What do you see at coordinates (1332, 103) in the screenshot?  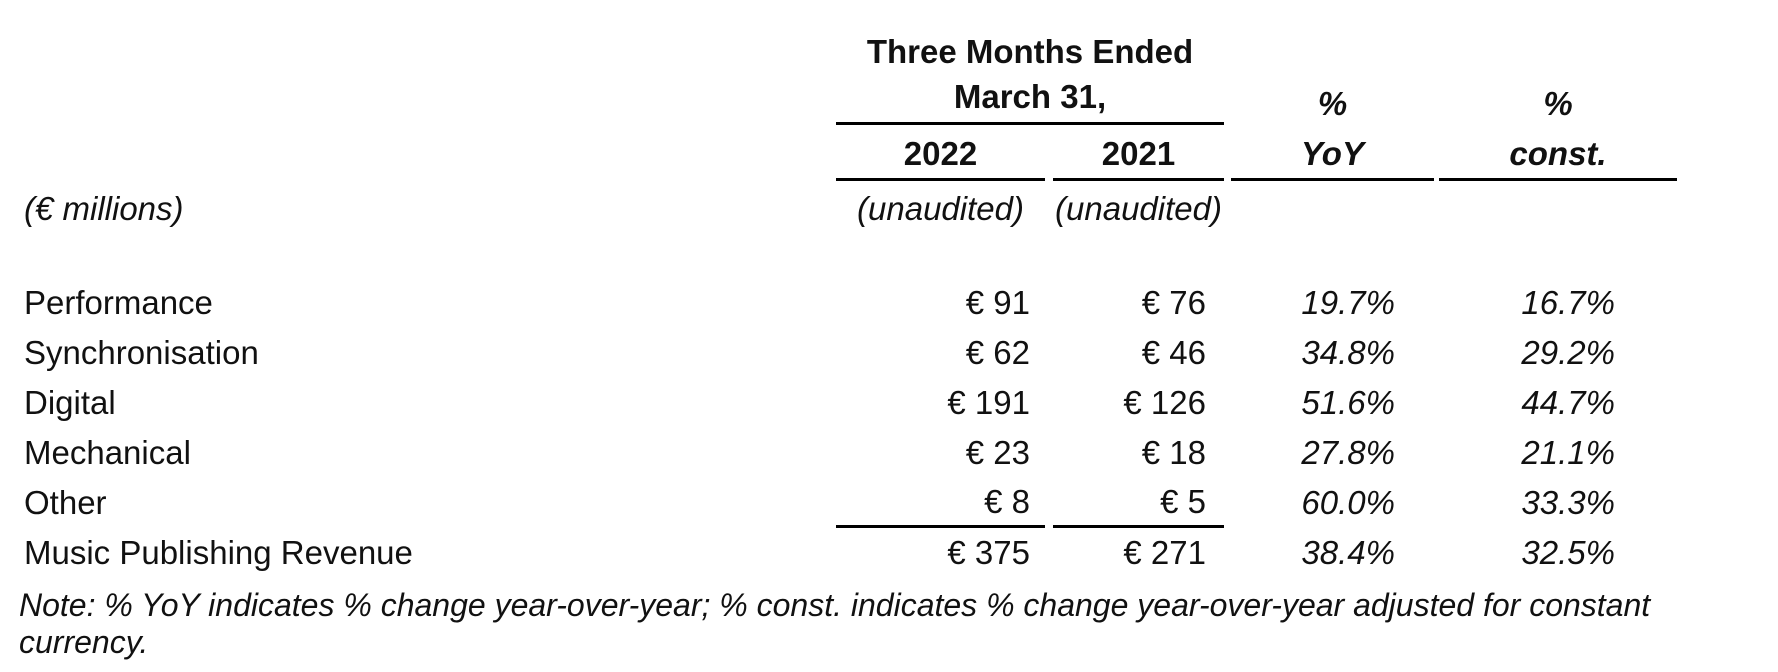 I see `pct-yoy-symbol: %` at bounding box center [1332, 103].